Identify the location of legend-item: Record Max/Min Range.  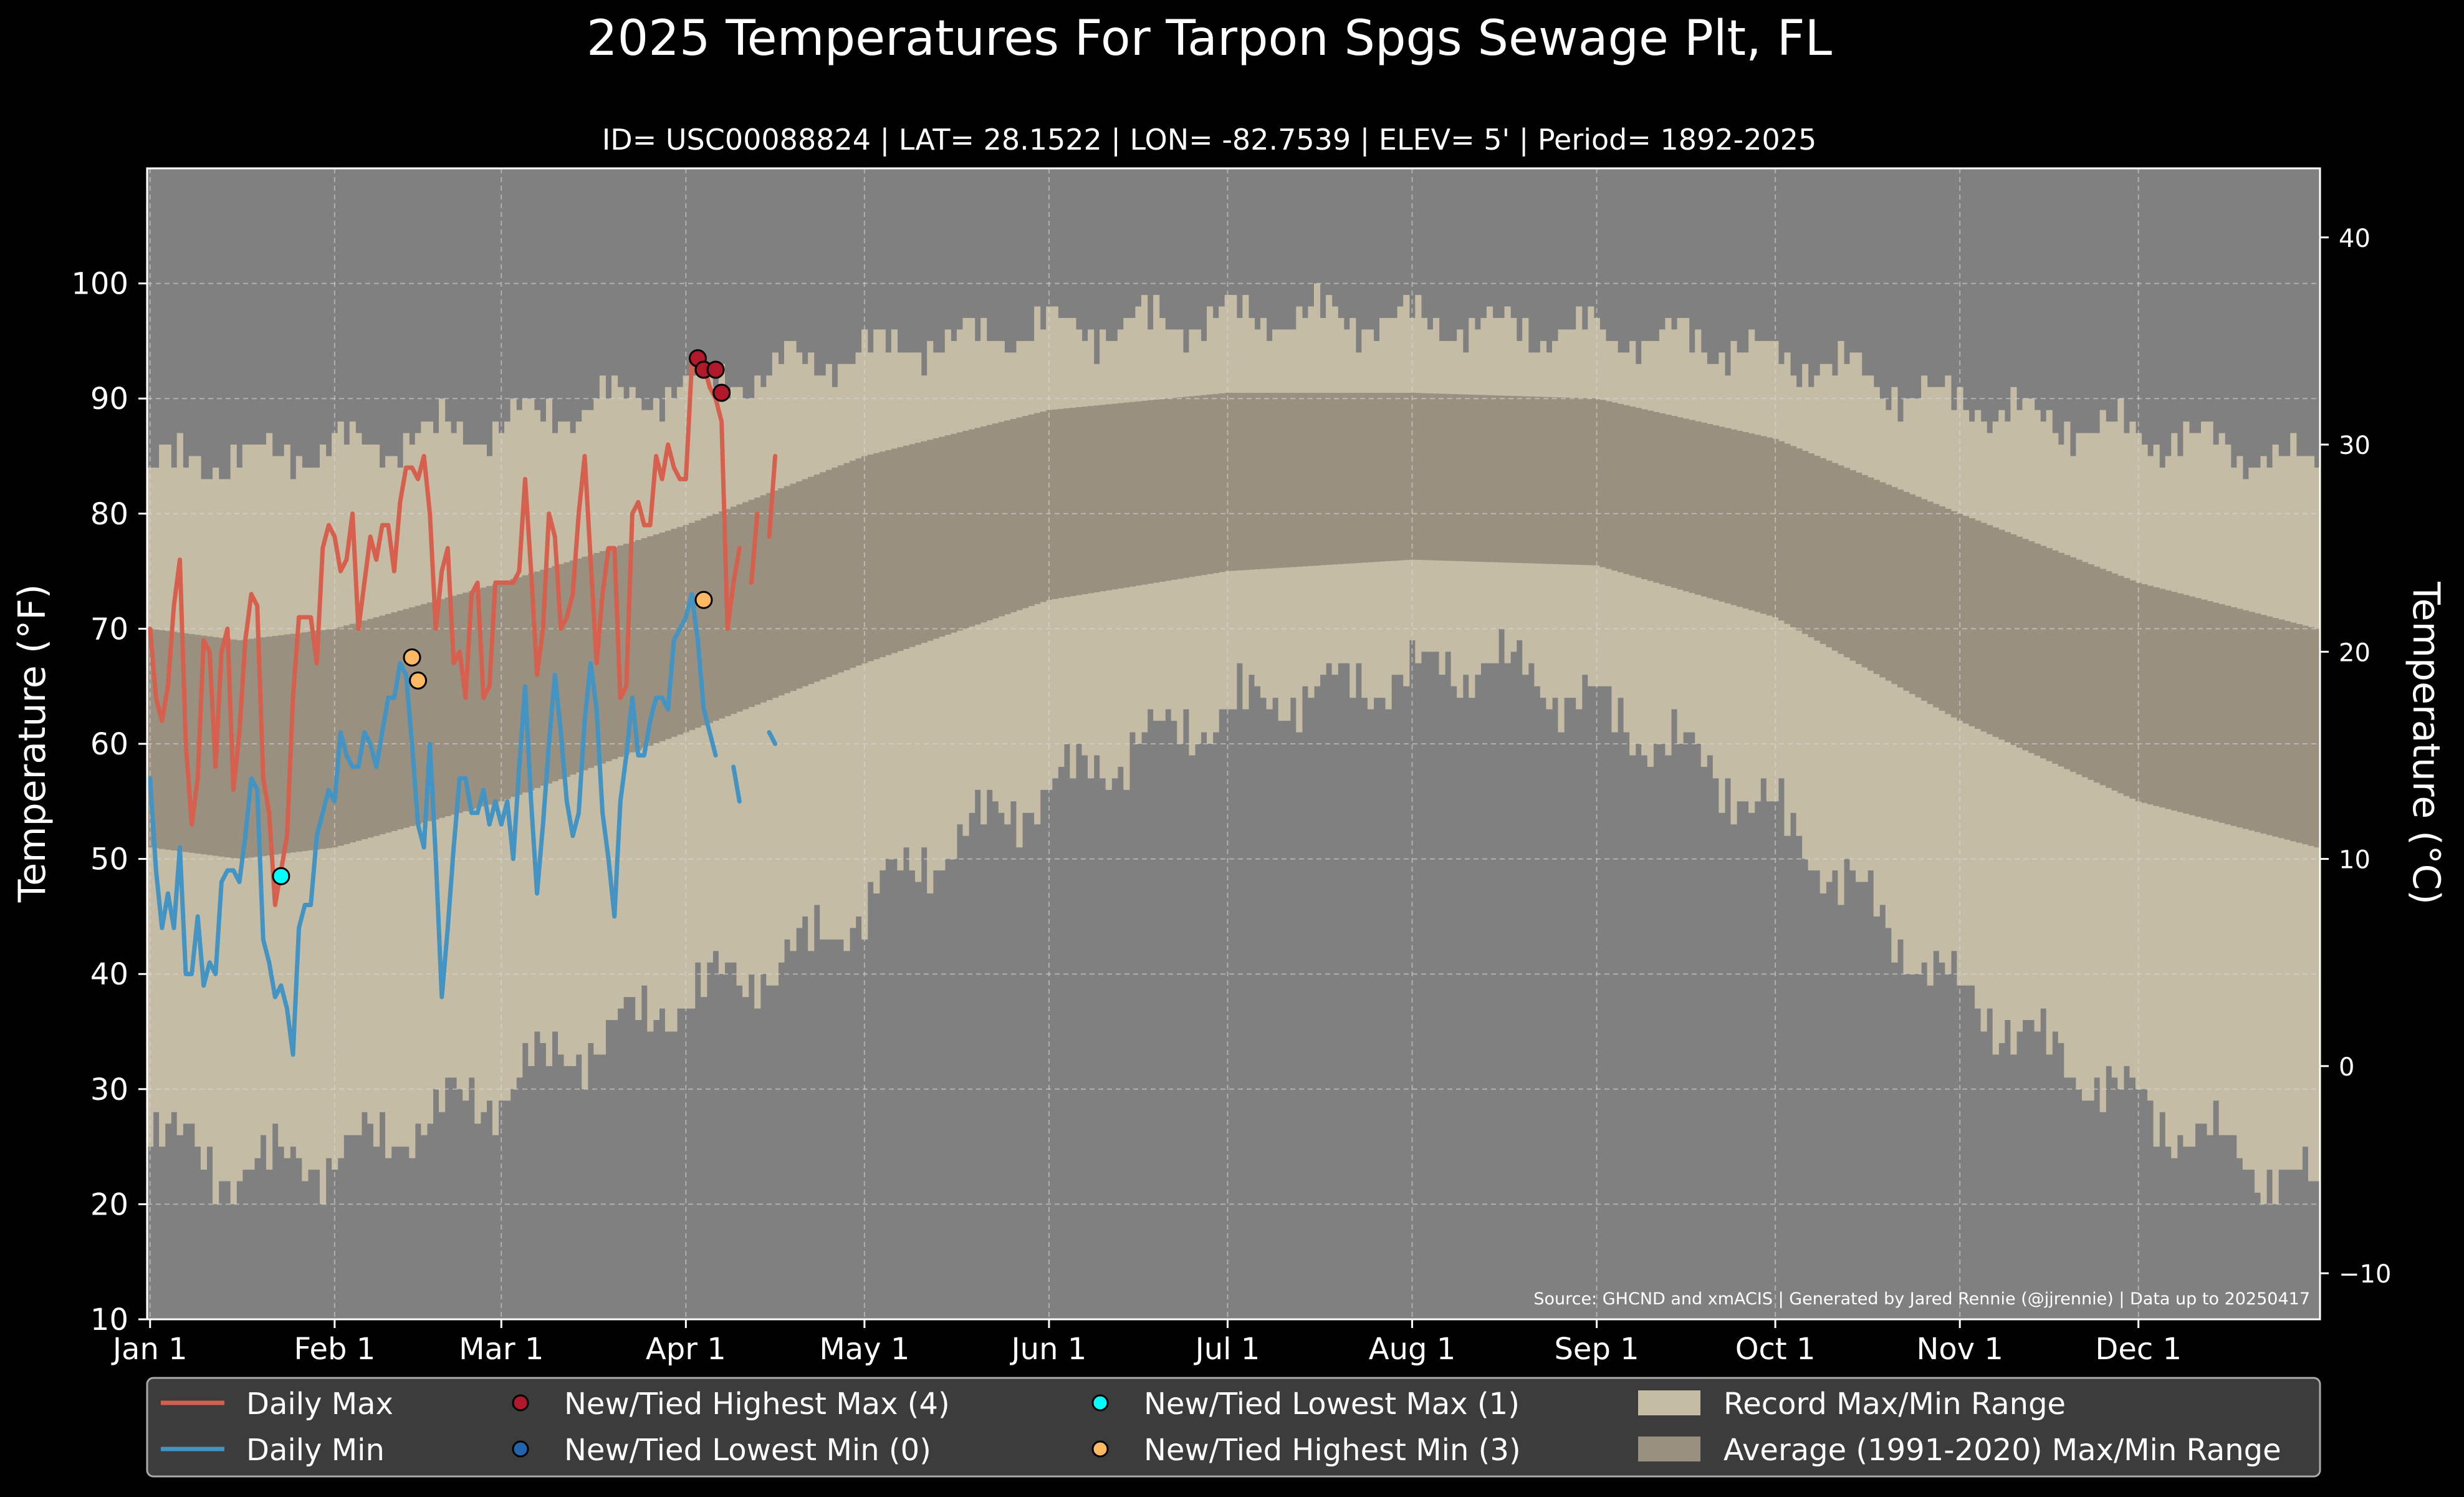
(1852, 1404).